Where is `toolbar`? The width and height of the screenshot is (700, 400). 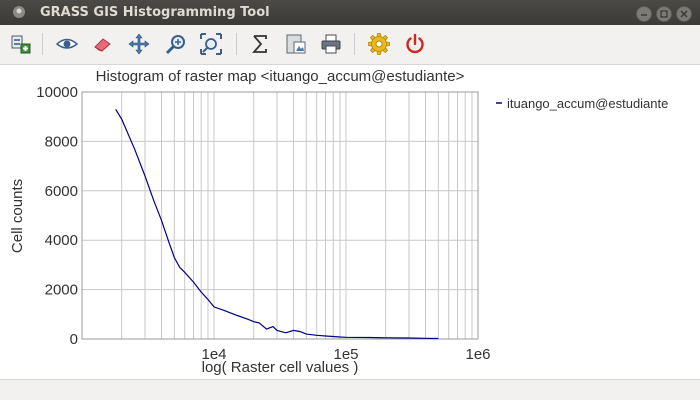 toolbar is located at coordinates (350, 45).